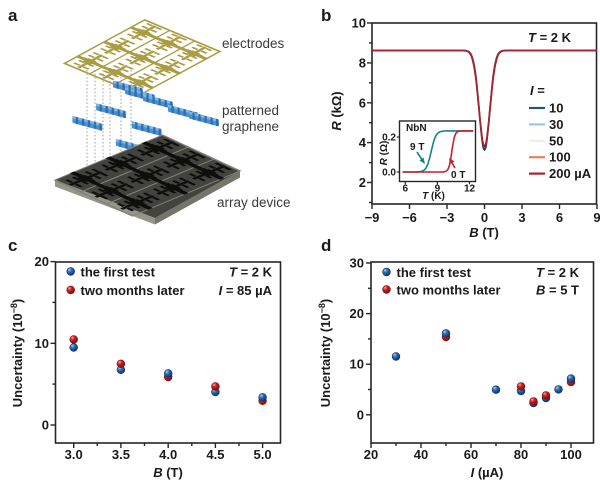 The image size is (600, 481). What do you see at coordinates (362, 182) in the screenshot?
I see `svg-text: 2` at bounding box center [362, 182].